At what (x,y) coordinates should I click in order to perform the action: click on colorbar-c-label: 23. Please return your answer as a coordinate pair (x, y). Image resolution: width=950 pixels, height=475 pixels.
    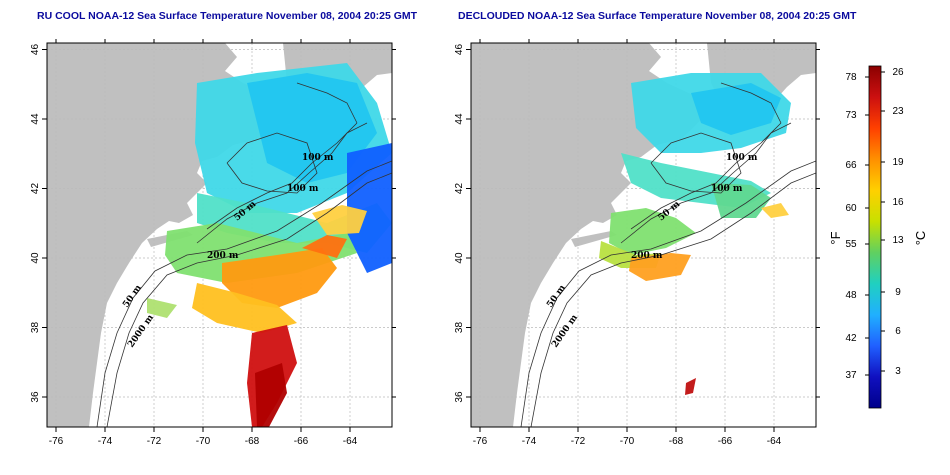
    Looking at the image, I should click on (898, 111).